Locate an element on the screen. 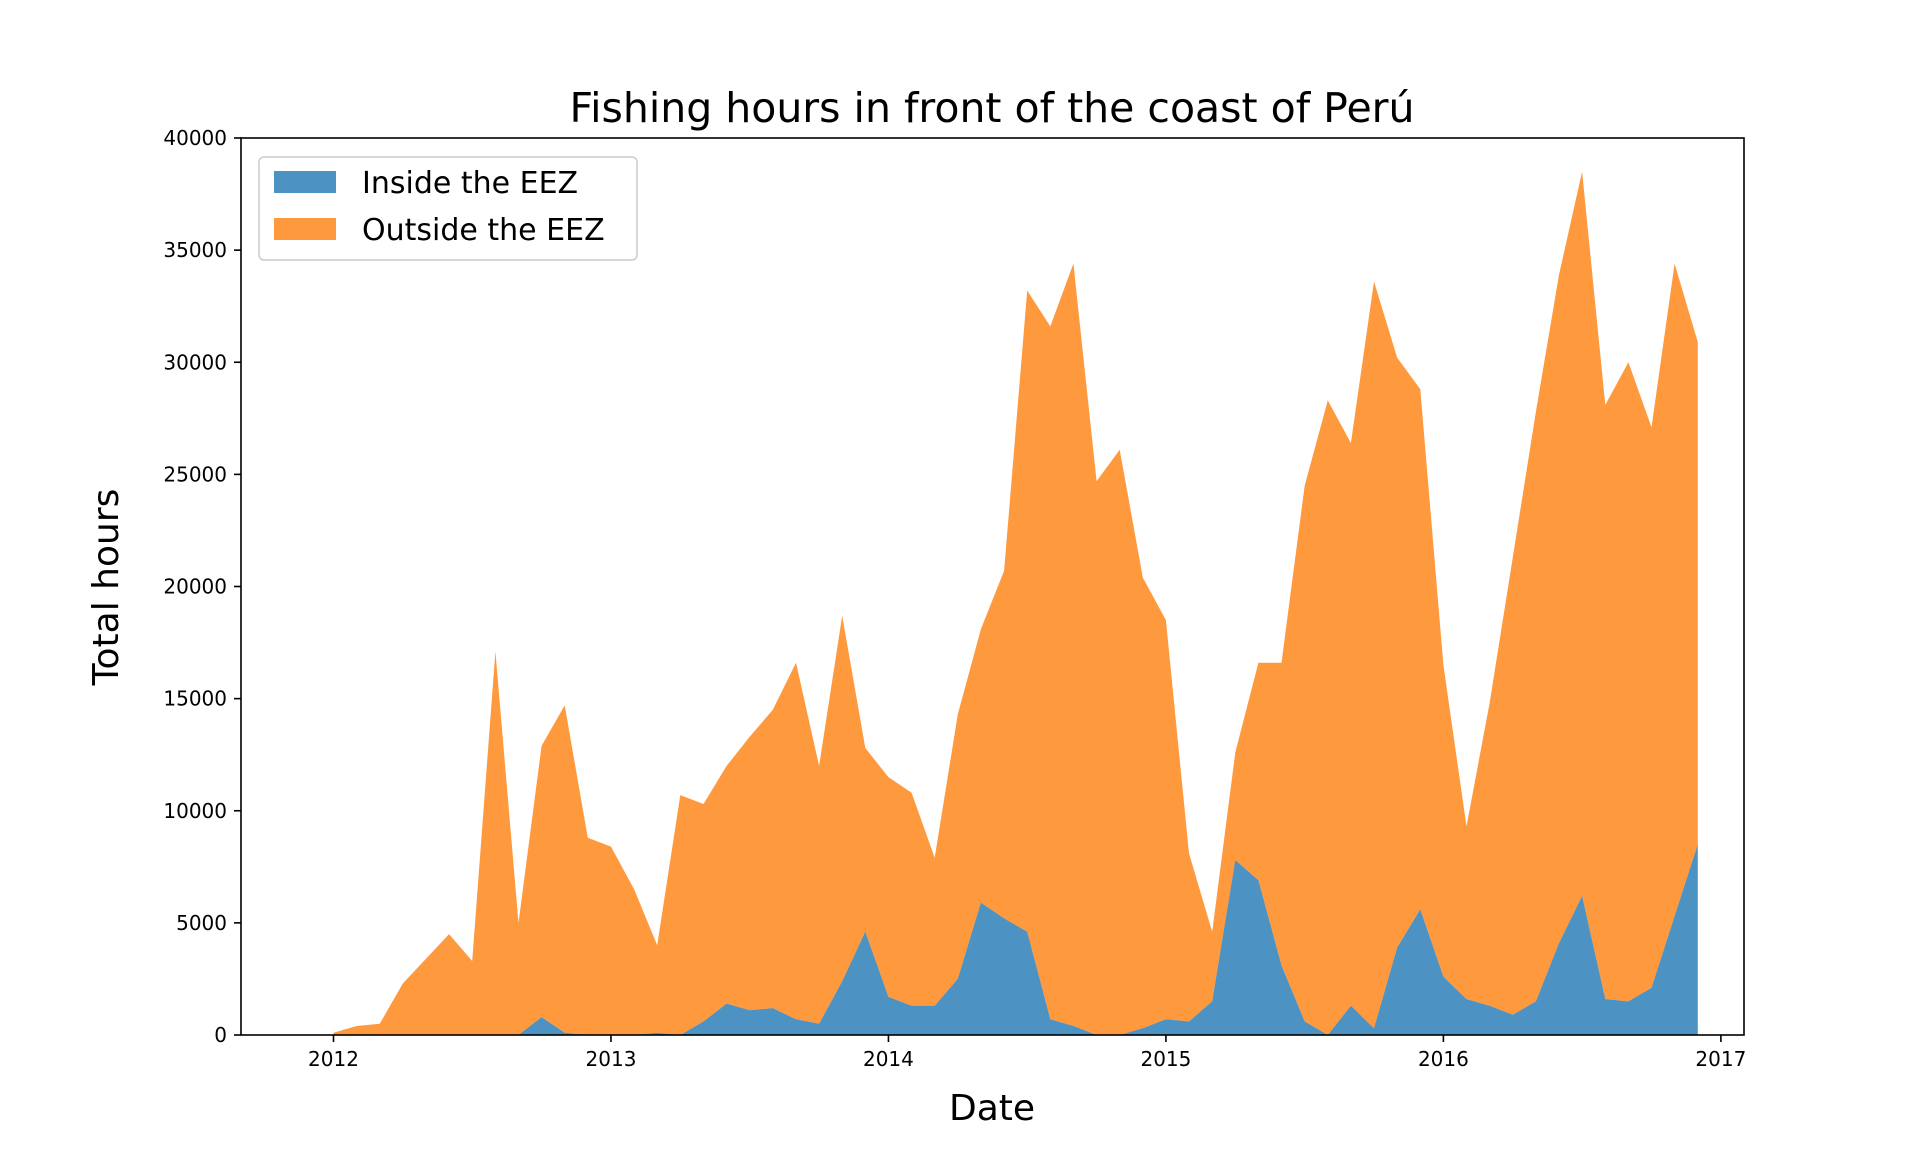 Image resolution: width=1920 pixels, height=1152 pixels. legend: Inside the EEZ Outside the EEZ is located at coordinates (448, 208).